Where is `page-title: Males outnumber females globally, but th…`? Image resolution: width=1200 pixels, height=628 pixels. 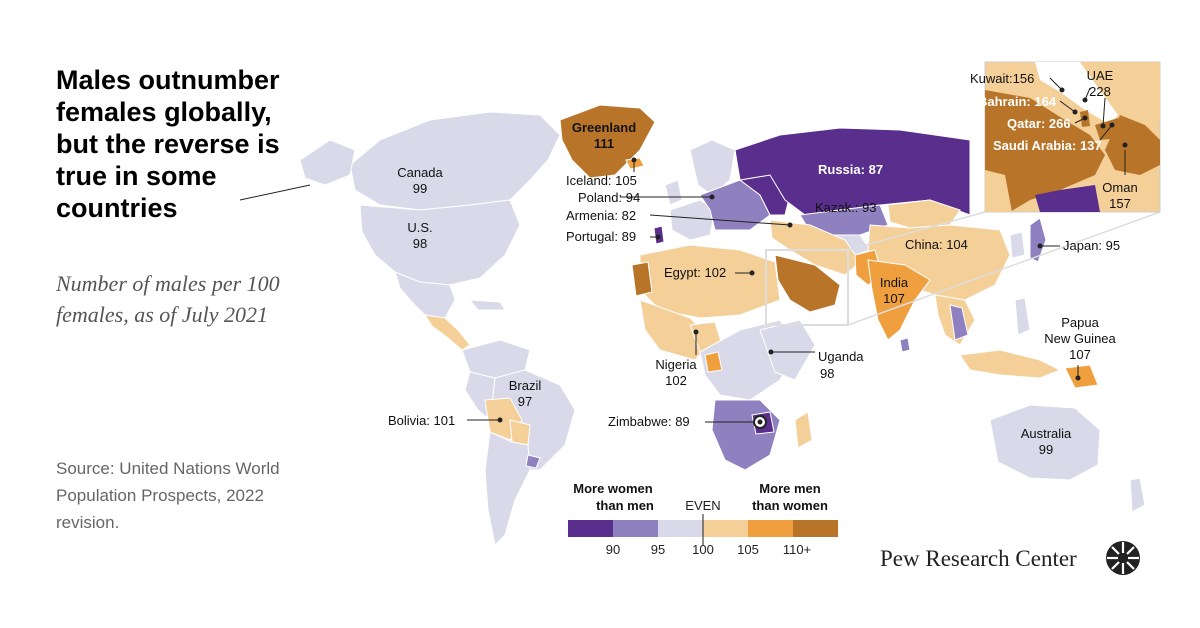
page-title: Males outnumber females globally, but th… is located at coordinates (168, 144).